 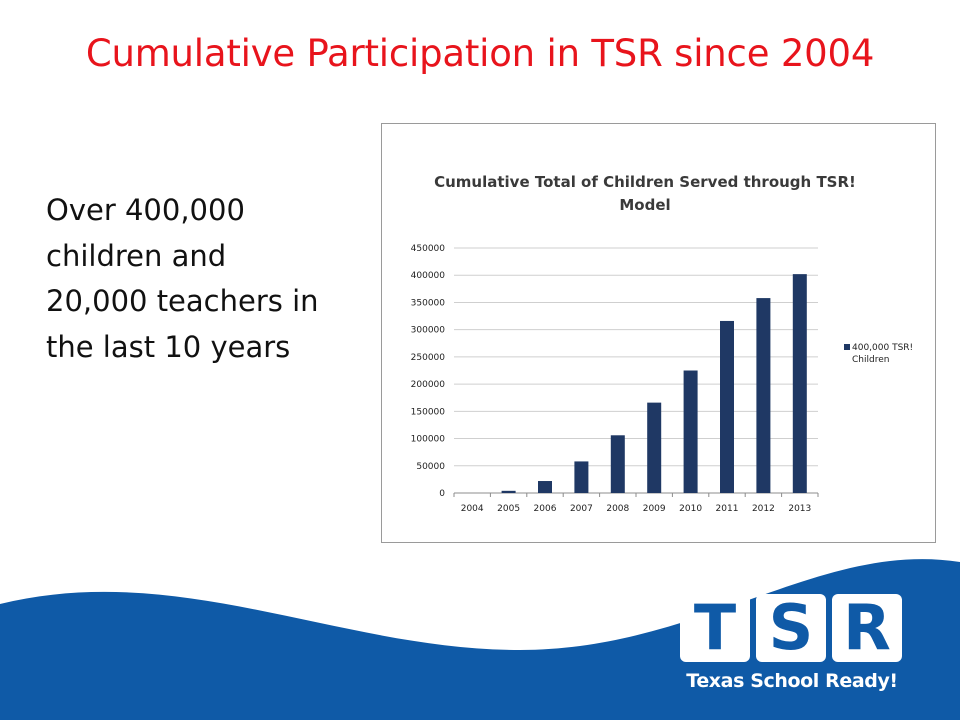 What do you see at coordinates (581, 509) in the screenshot?
I see `x-tick-label: 2007` at bounding box center [581, 509].